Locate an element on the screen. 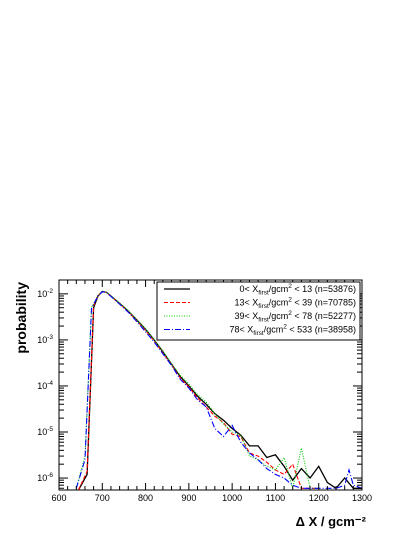 Image resolution: width=415 pixels, height=536 pixels. legend-range-low: 39 is located at coordinates (240, 316).